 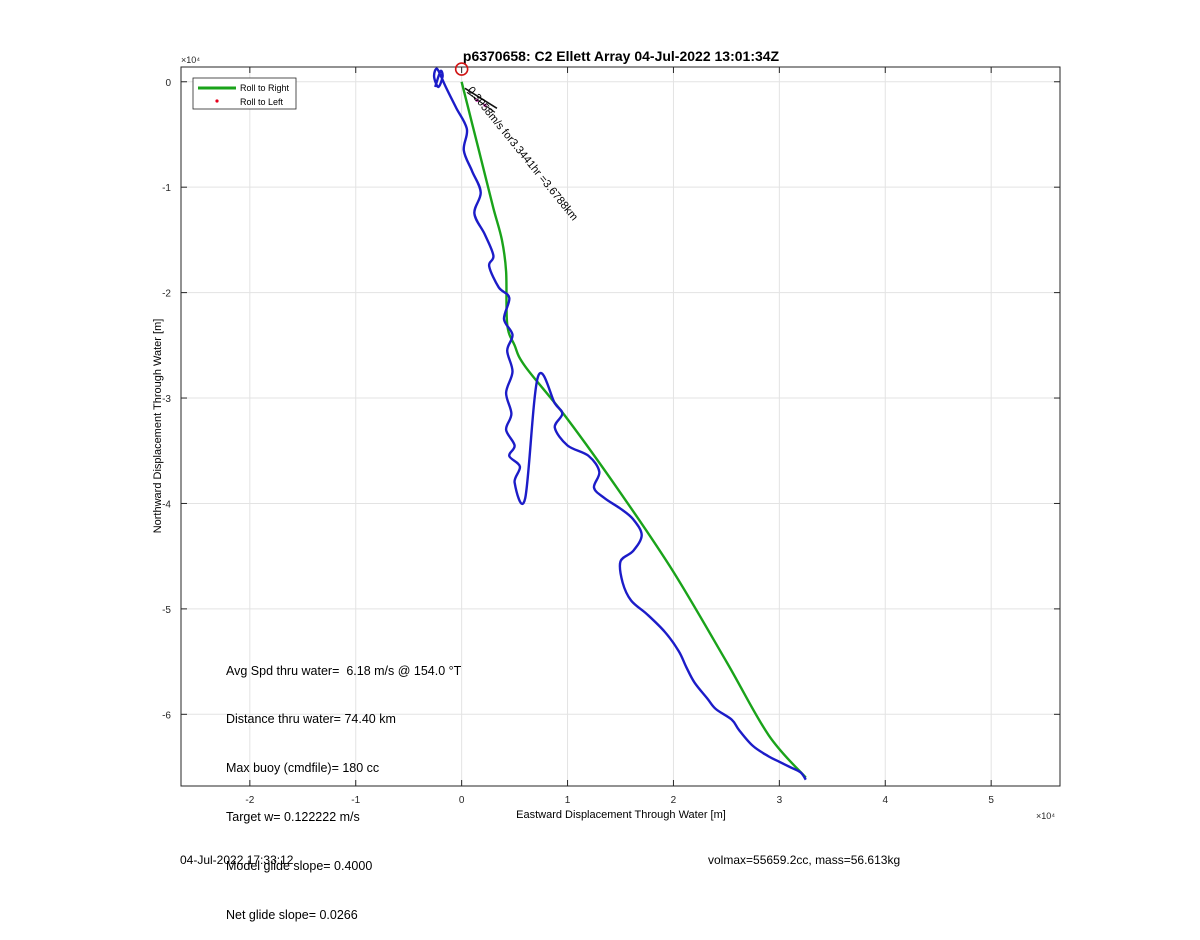 I want to click on x-tick-label: 4, so click(x=885, y=800).